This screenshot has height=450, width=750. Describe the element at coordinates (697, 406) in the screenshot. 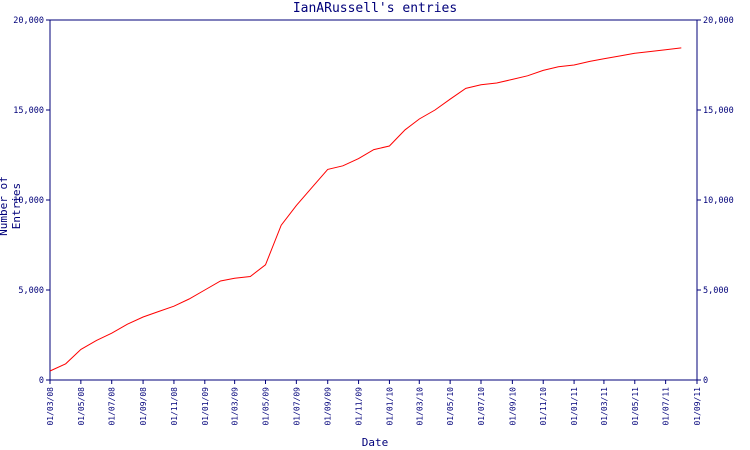

I see `x-tick-label: 01/09/11` at that location.